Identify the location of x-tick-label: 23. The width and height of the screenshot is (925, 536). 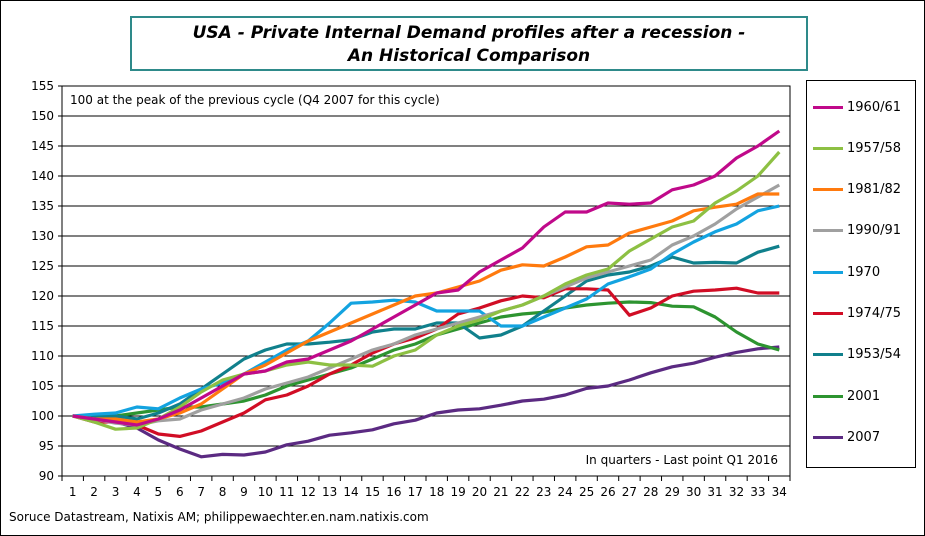
(543, 492).